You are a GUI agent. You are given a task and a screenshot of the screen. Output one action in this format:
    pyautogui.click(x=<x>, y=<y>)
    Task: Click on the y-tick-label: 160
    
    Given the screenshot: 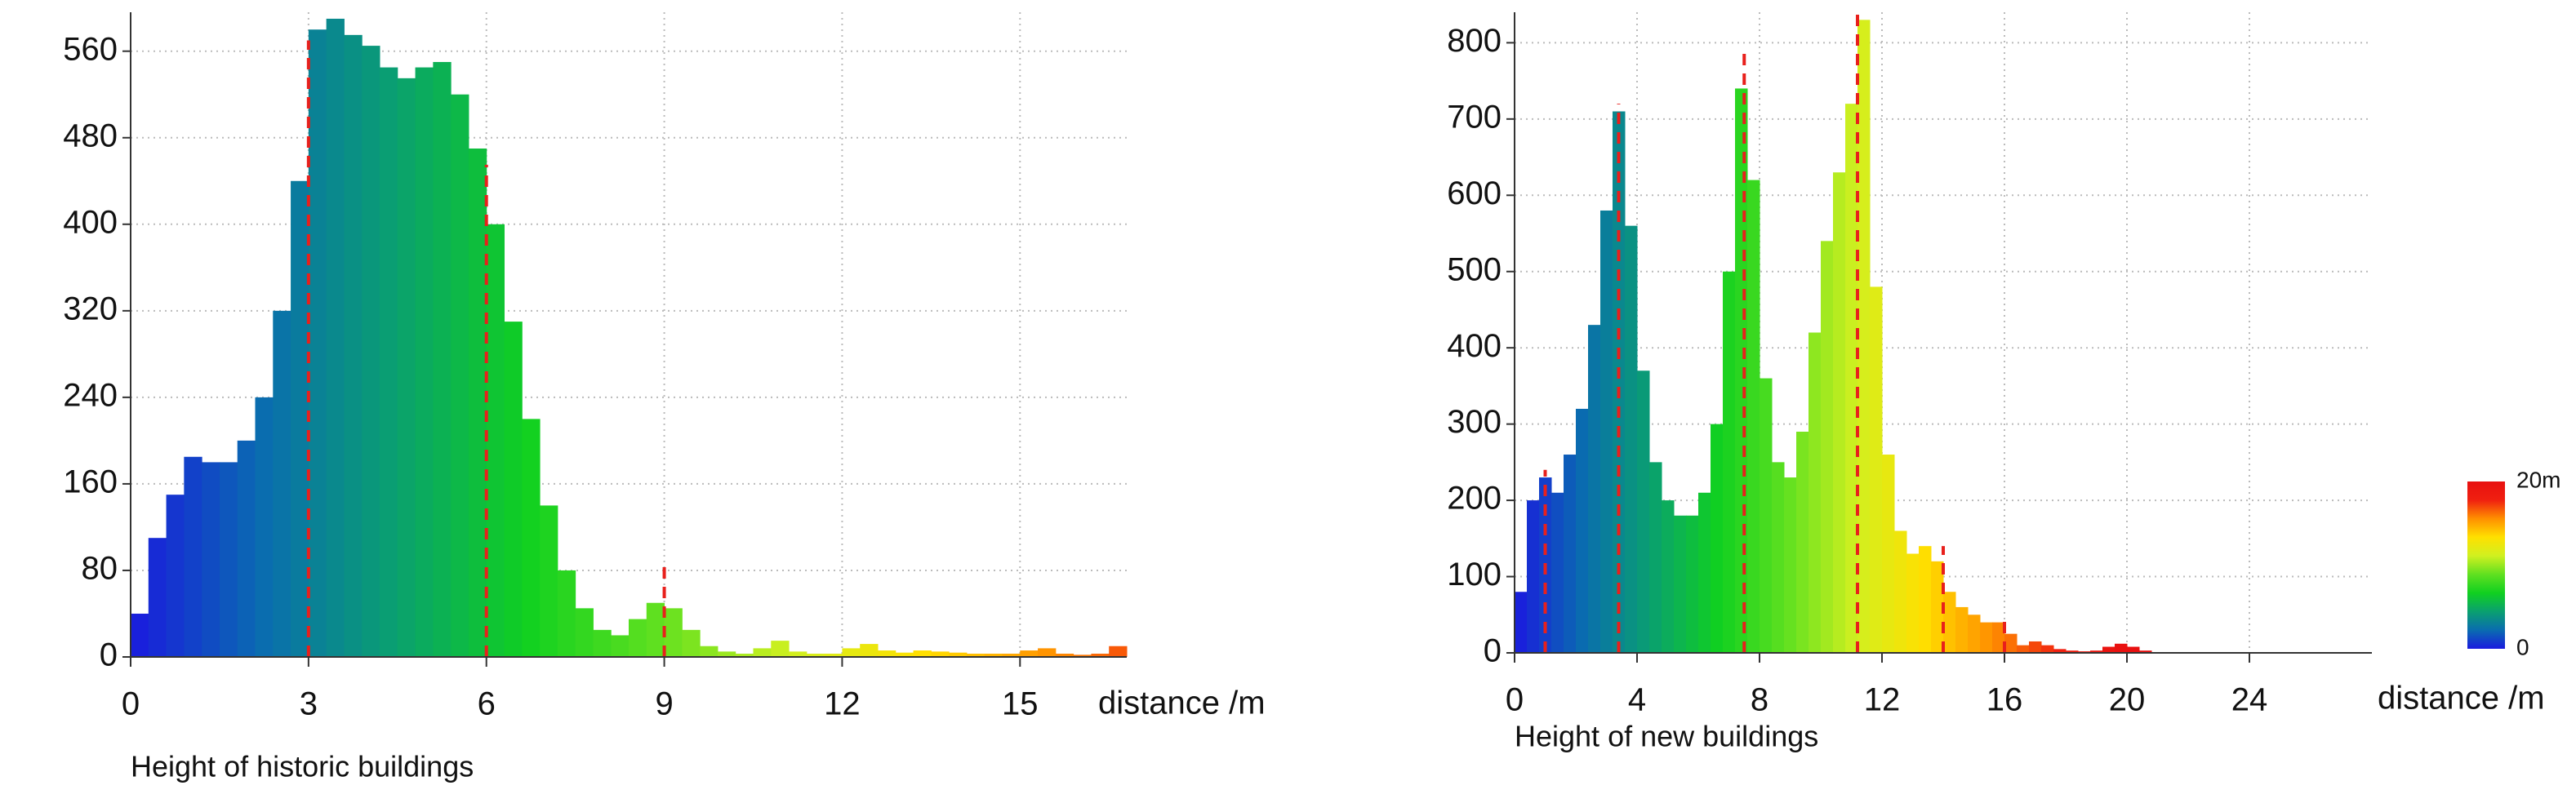 What is the action you would take?
    pyautogui.click(x=90, y=481)
    